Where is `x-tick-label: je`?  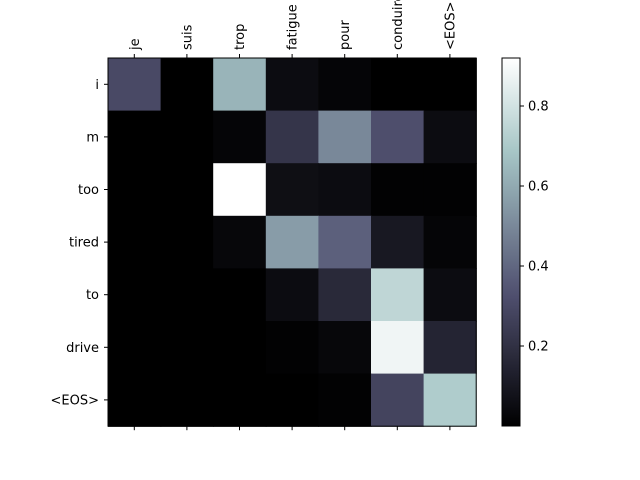
x-tick-label: je is located at coordinates (135, 44).